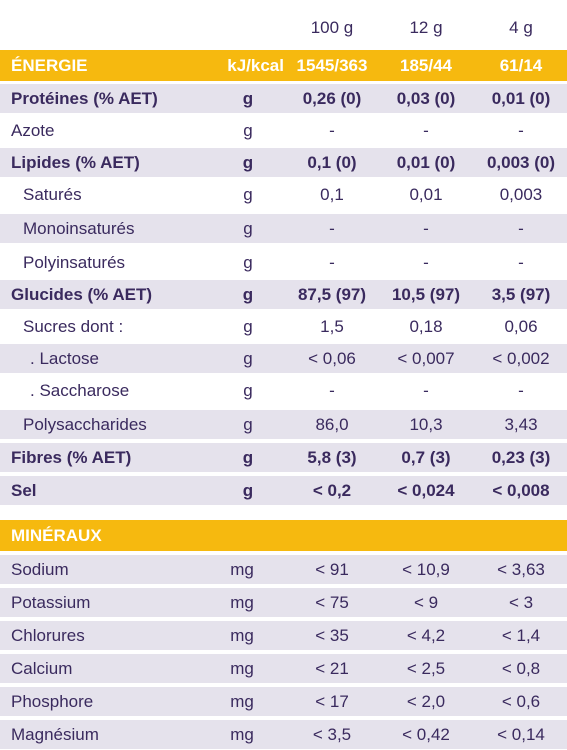  What do you see at coordinates (24, 490) in the screenshot?
I see `nutrient-label: Sel` at bounding box center [24, 490].